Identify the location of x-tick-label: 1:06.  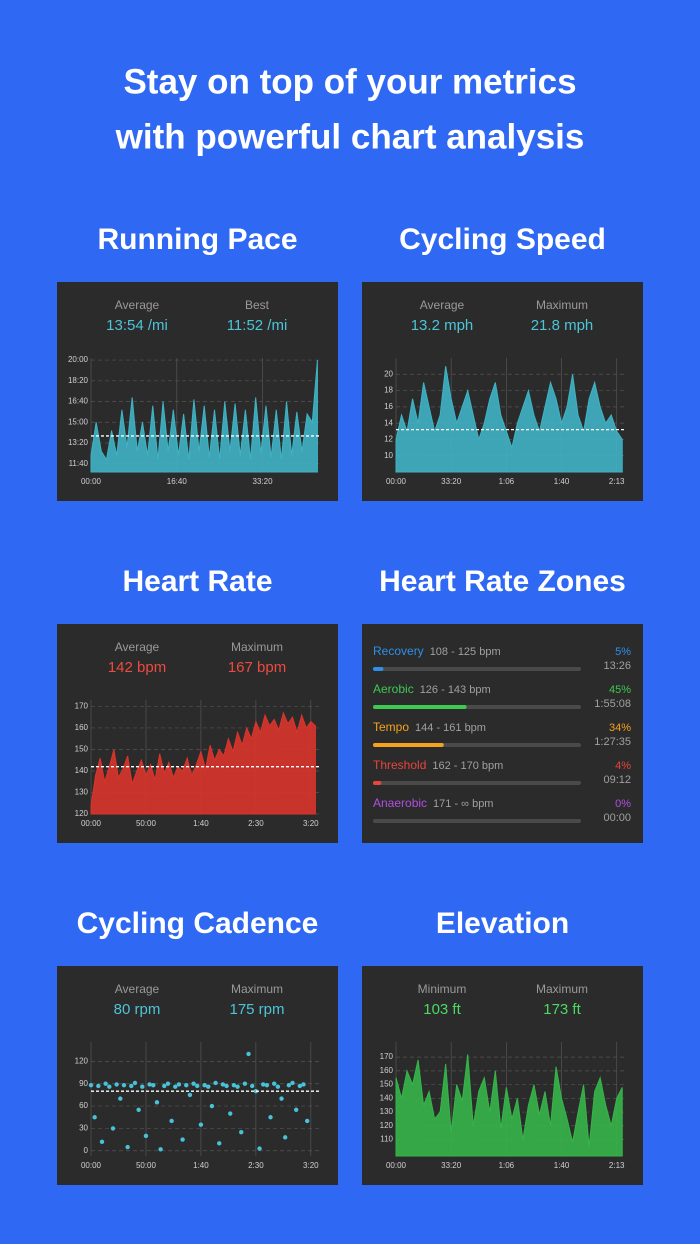
(507, 1165).